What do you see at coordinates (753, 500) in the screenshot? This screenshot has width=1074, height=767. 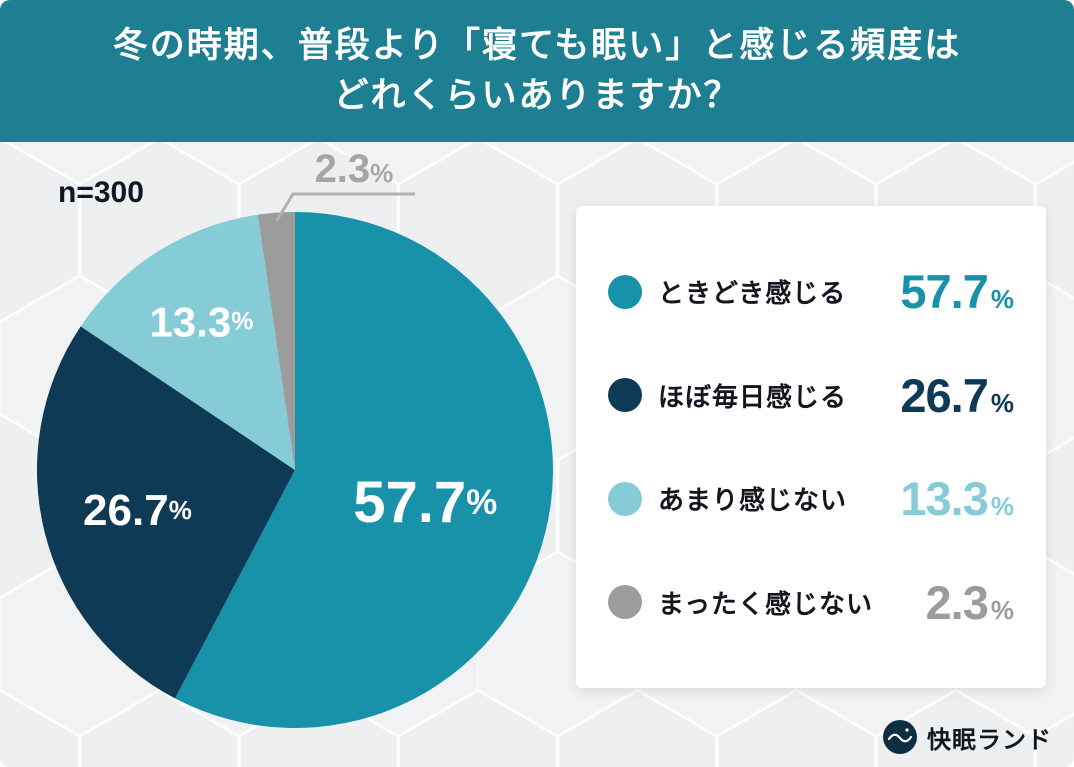 I see `legend-item-label: あまり感じない` at bounding box center [753, 500].